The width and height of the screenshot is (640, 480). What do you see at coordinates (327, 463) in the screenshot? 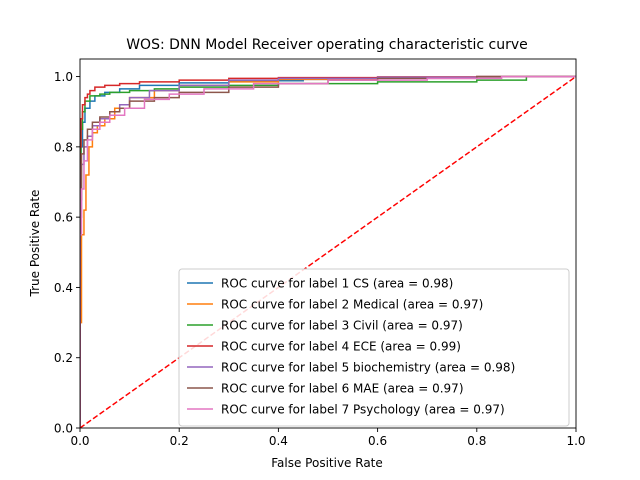
I see `x-axis-title: False Positive Rate` at bounding box center [327, 463].